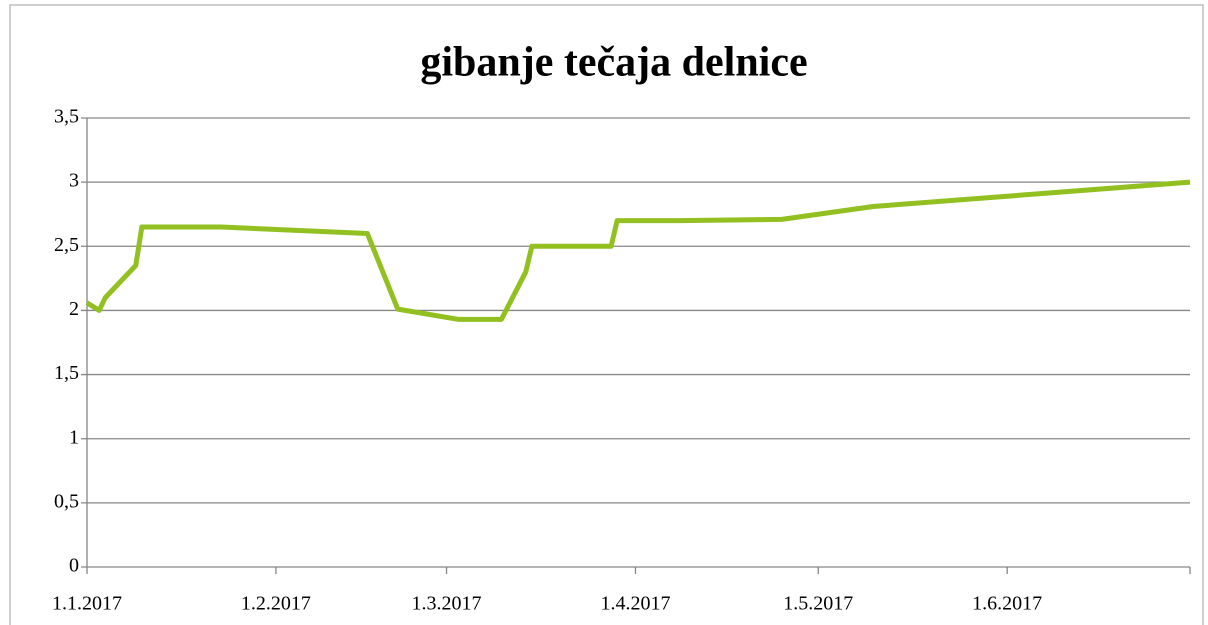 This screenshot has width=1208, height=625. Describe the element at coordinates (74, 566) in the screenshot. I see `y-tick-label: 0` at that location.